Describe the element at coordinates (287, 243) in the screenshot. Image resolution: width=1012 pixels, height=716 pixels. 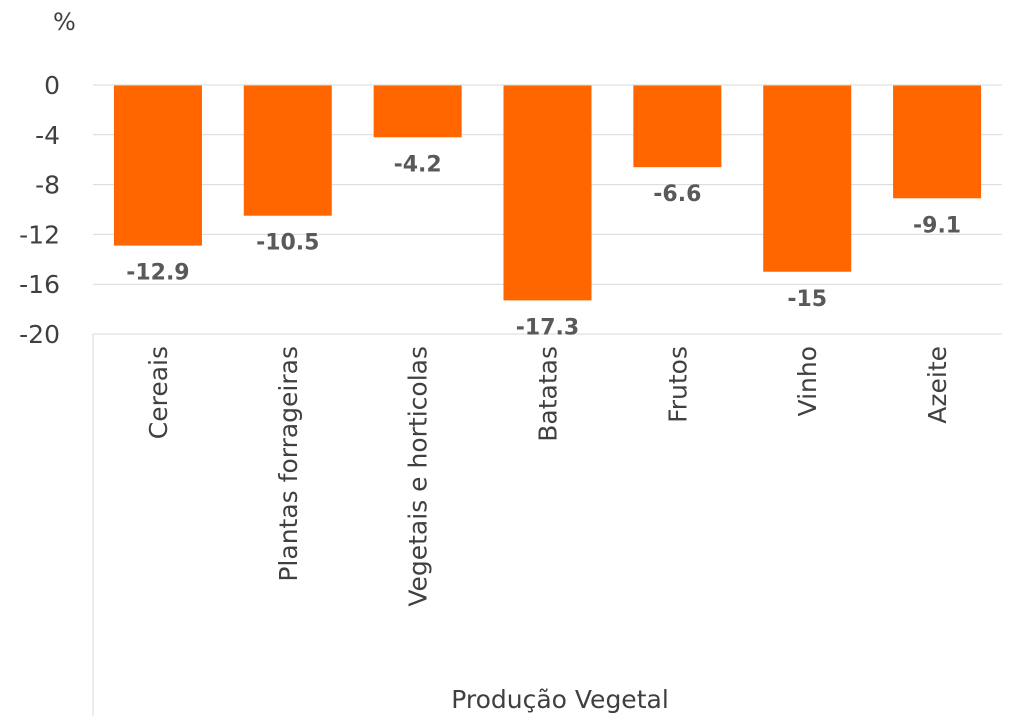
I see `data-label: -10.5` at that location.